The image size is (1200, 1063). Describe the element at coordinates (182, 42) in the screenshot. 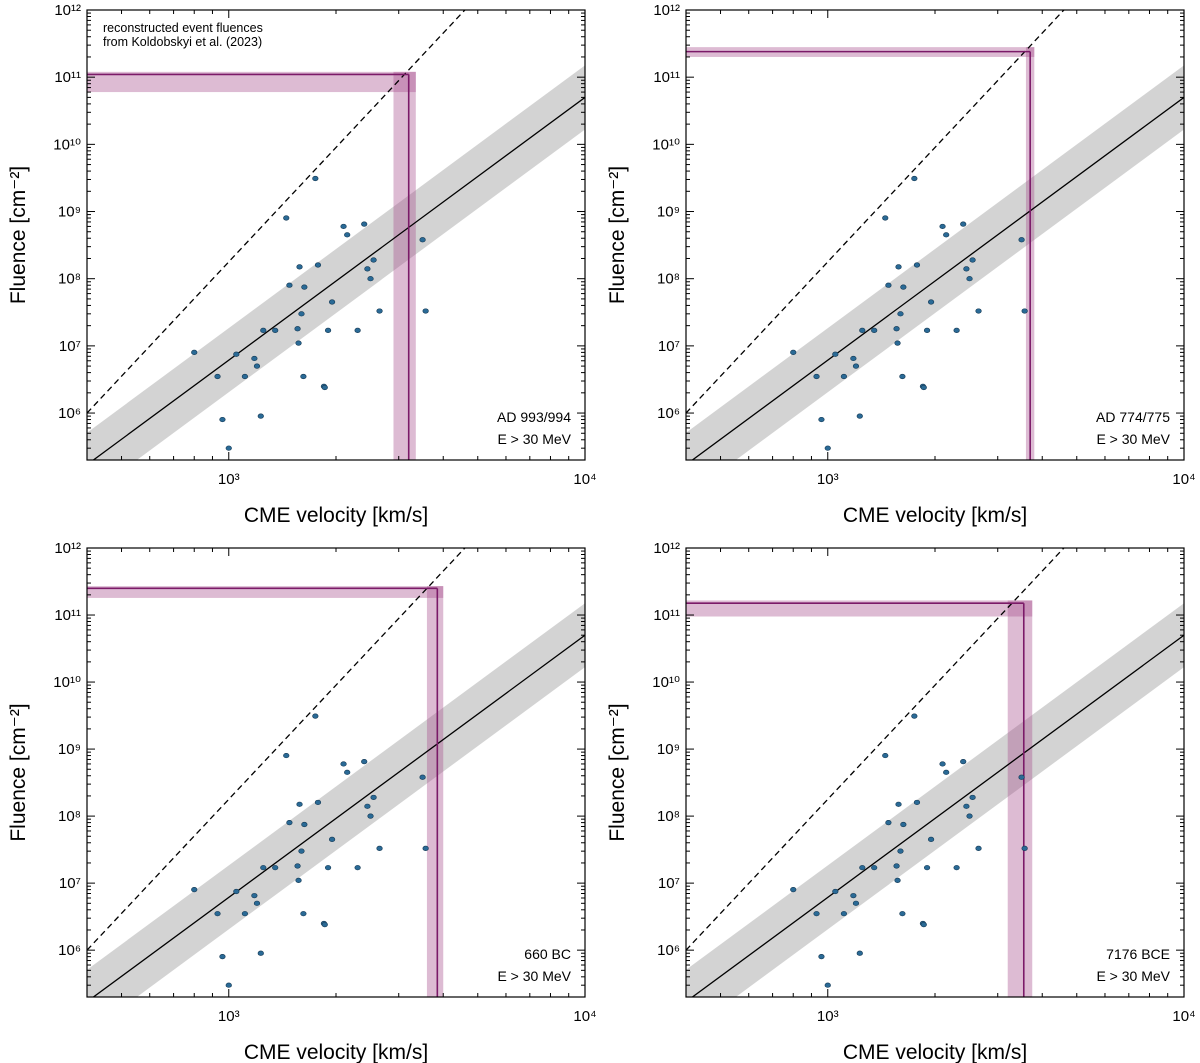

I see `annotation-text: from Koldobskyi et al. (2023)` at that location.